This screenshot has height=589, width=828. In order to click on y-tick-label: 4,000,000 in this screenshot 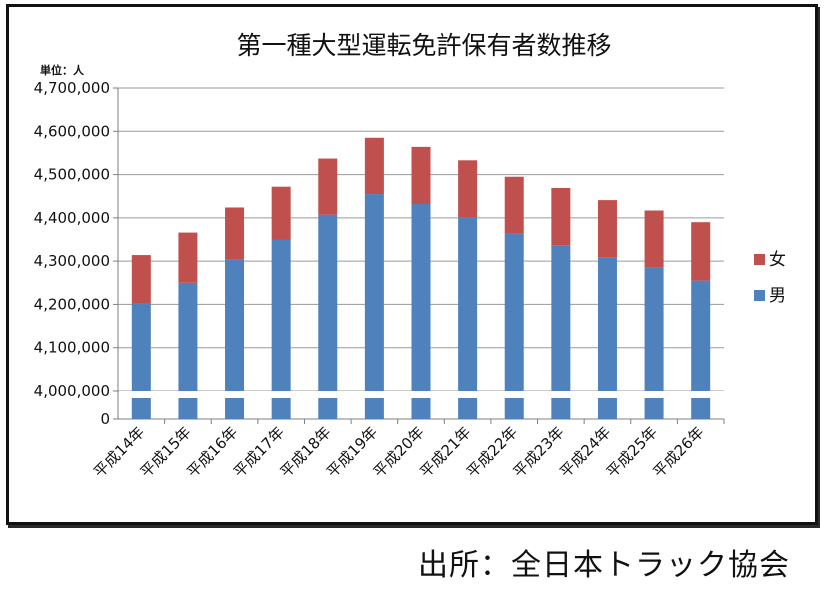, I will do `click(72, 391)`.